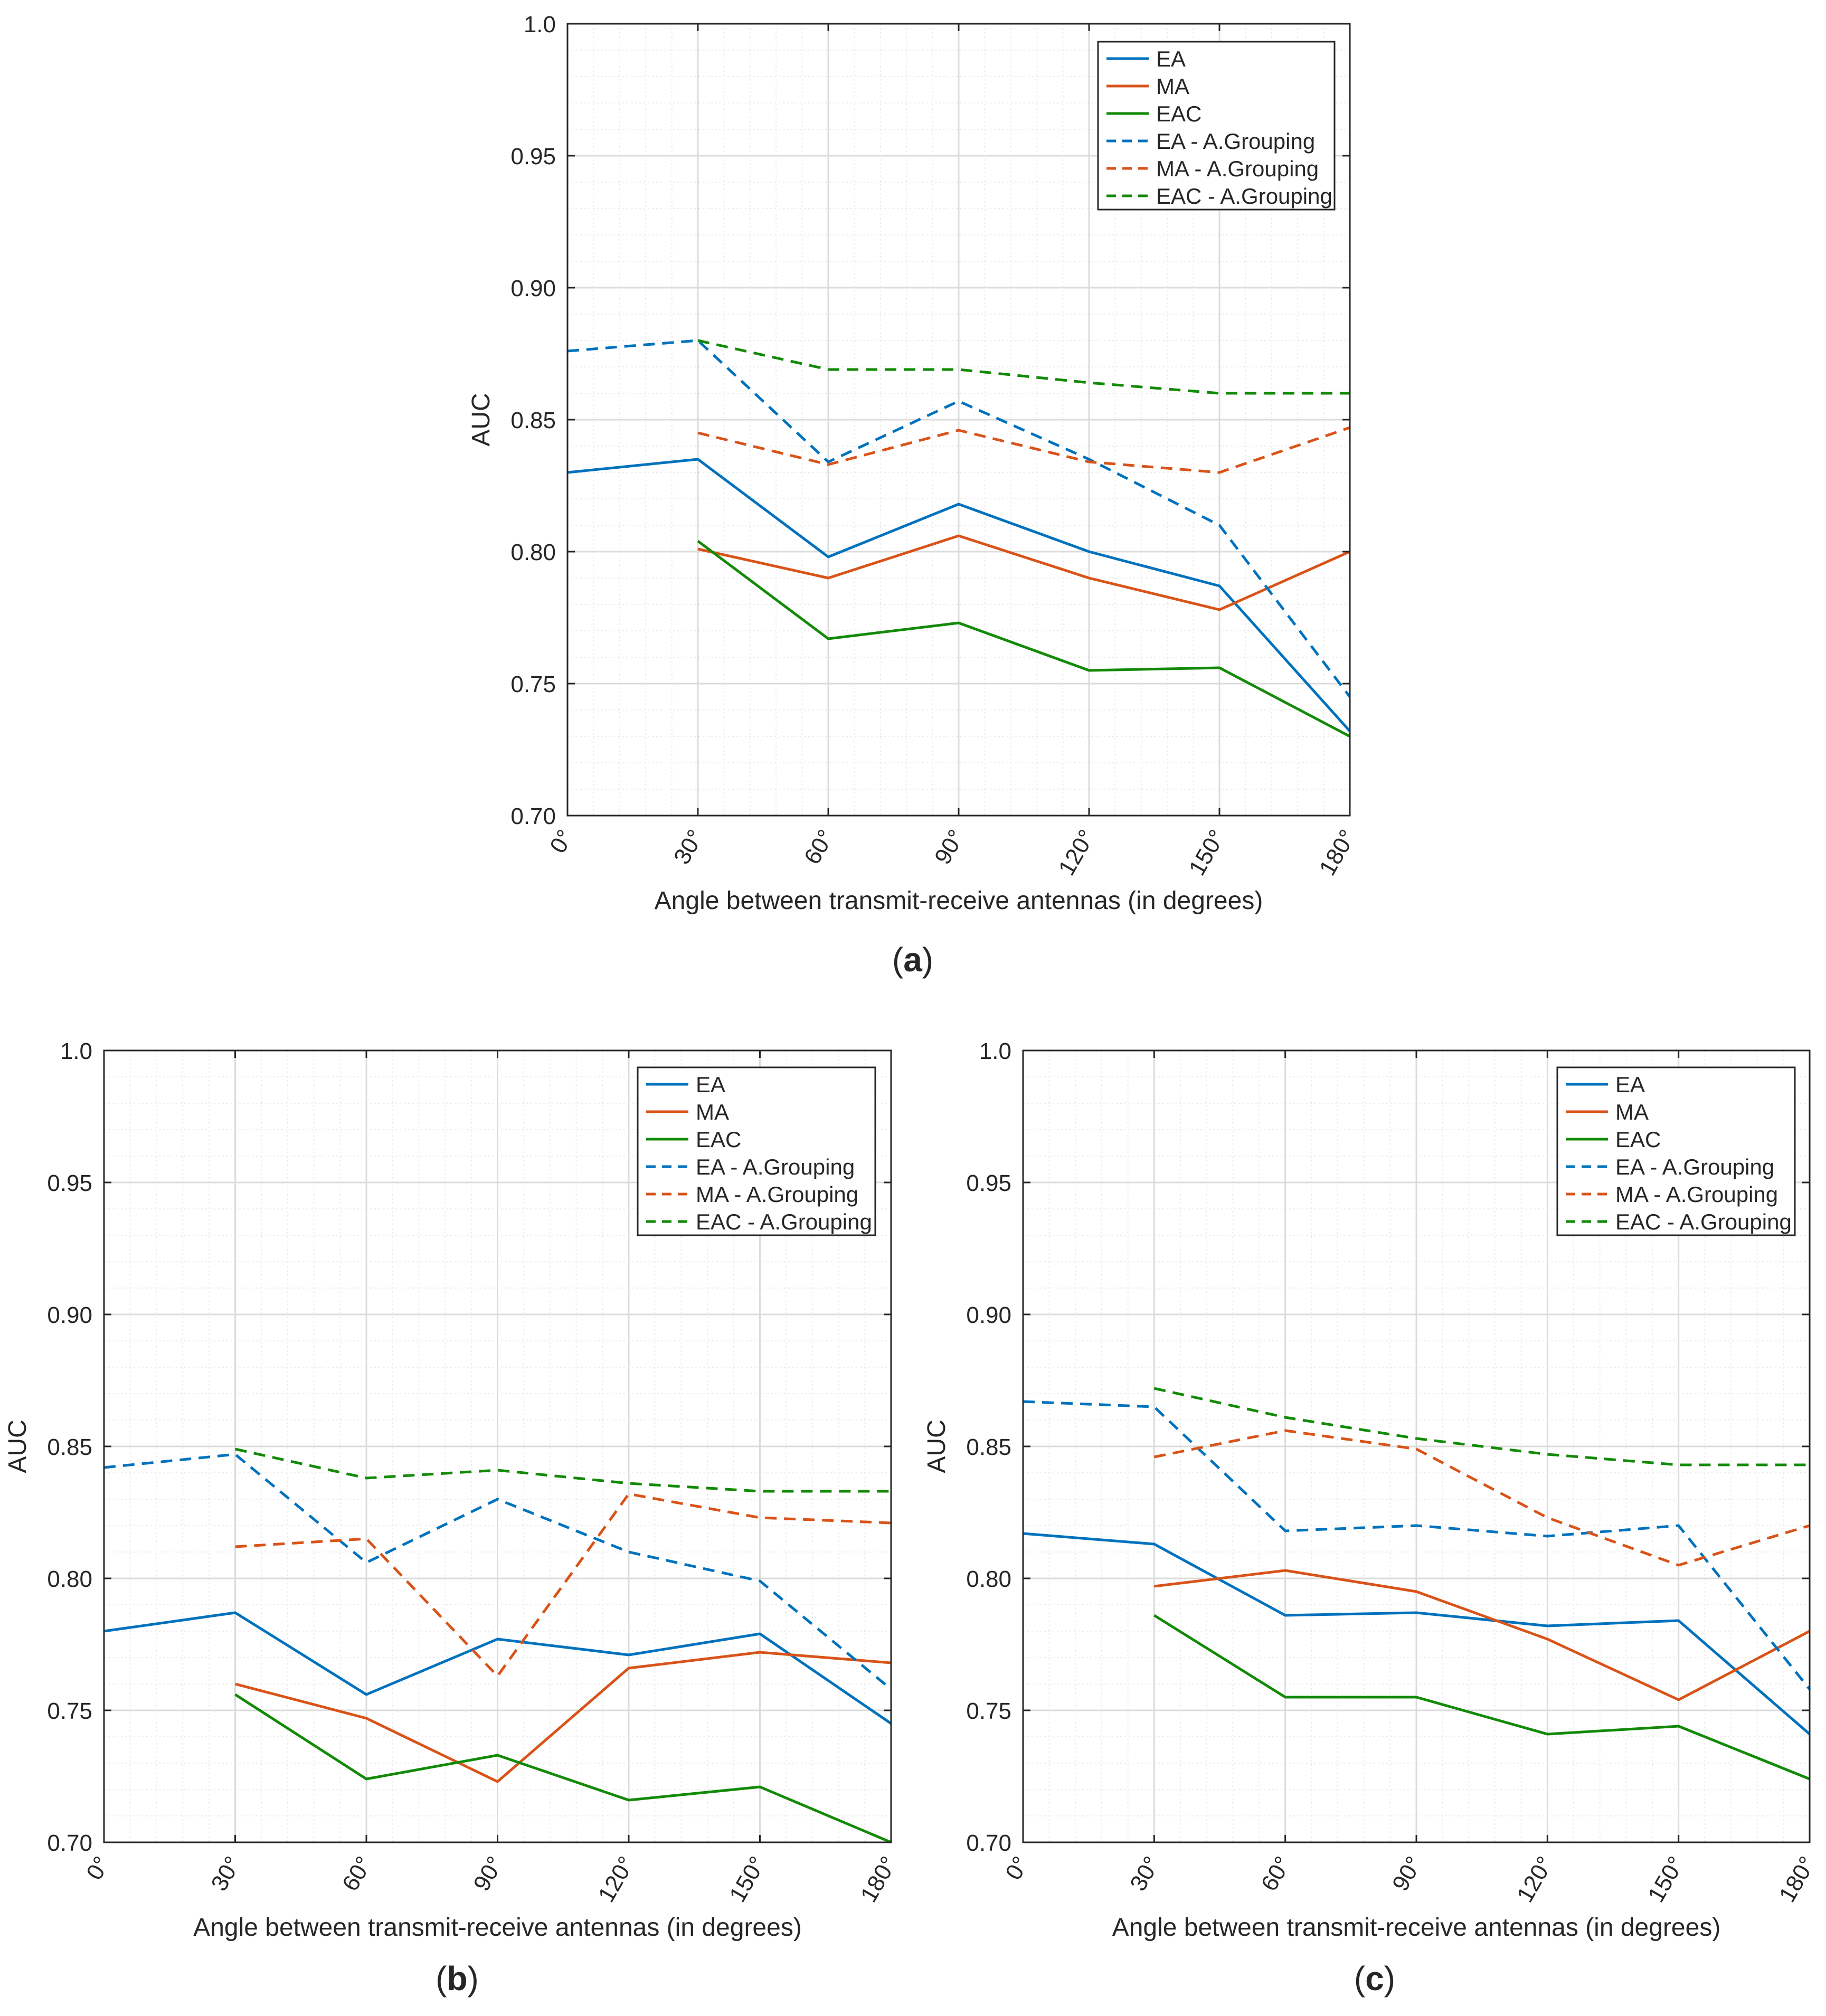 Image resolution: width=1826 pixels, height=2016 pixels. I want to click on panel-caption-letter: b, so click(457, 1979).